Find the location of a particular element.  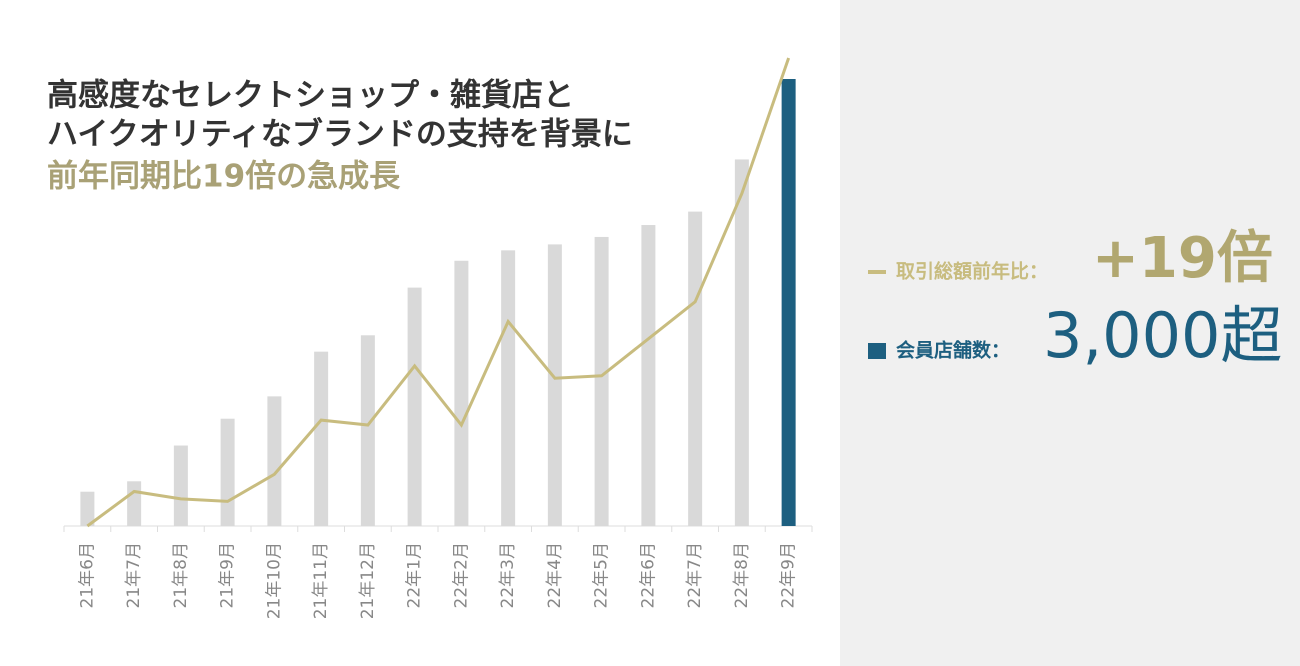

x-tick-label: 22年5月 is located at coordinates (602, 575).